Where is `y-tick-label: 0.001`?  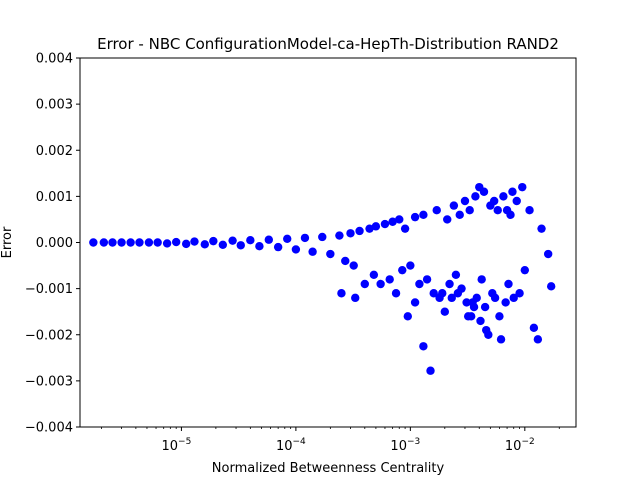 y-tick-label: 0.001 is located at coordinates (54, 197).